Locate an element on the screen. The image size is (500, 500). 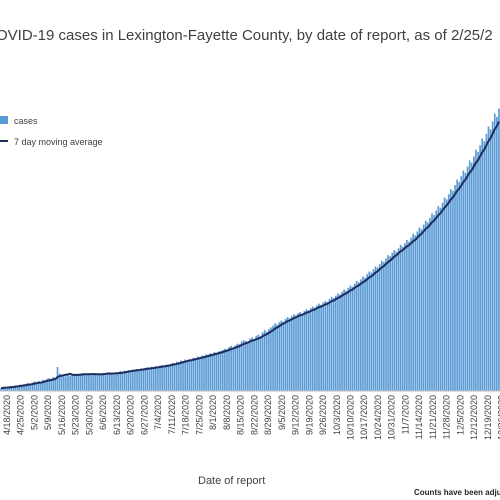
x-tick-label: 7/25/2020 is located at coordinates (199, 415).